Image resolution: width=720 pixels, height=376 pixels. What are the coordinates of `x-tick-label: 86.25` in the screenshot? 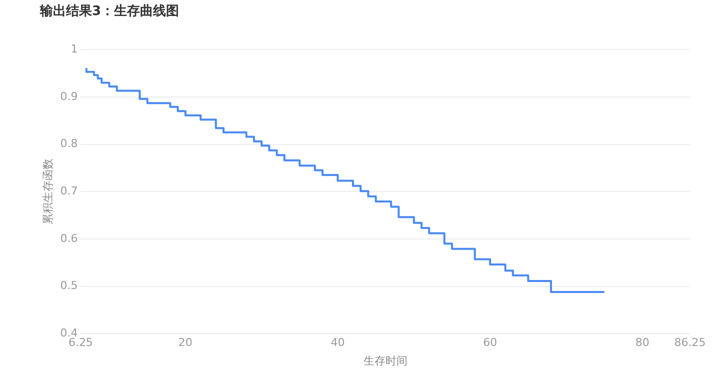 It's located at (690, 343).